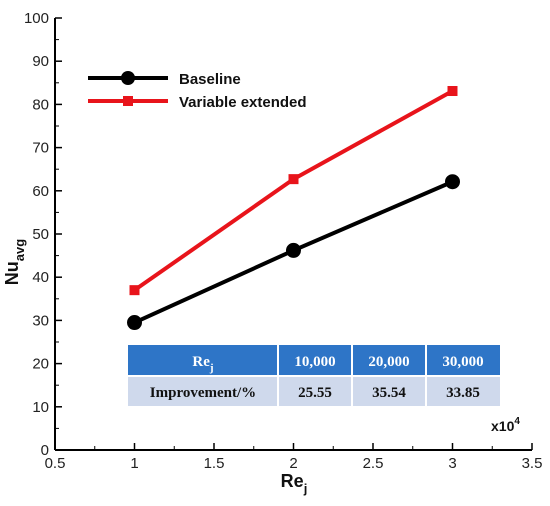 The width and height of the screenshot is (550, 506). What do you see at coordinates (40, 320) in the screenshot?
I see `y-tick-label: 30` at bounding box center [40, 320].